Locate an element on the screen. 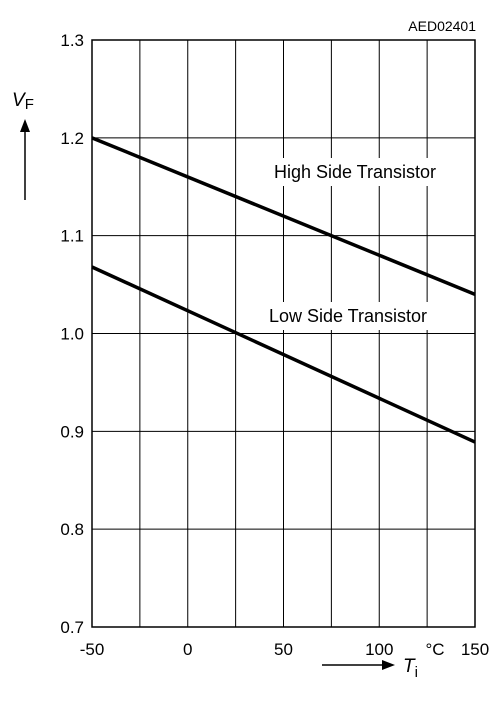  y-tick-label: 1.0 is located at coordinates (72, 334).